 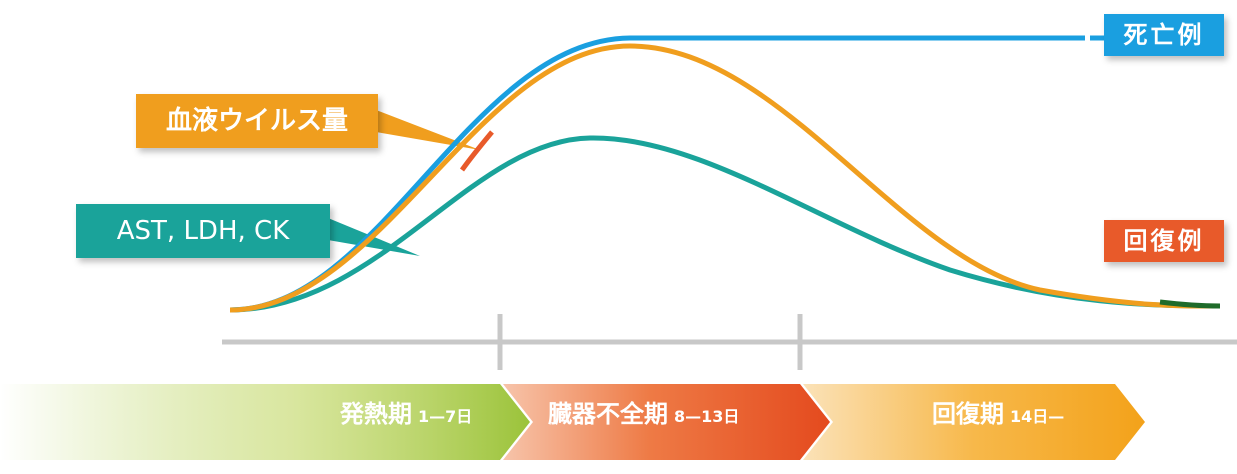 I want to click on enzymes-label: AST, LDH, CK, so click(x=203, y=231).